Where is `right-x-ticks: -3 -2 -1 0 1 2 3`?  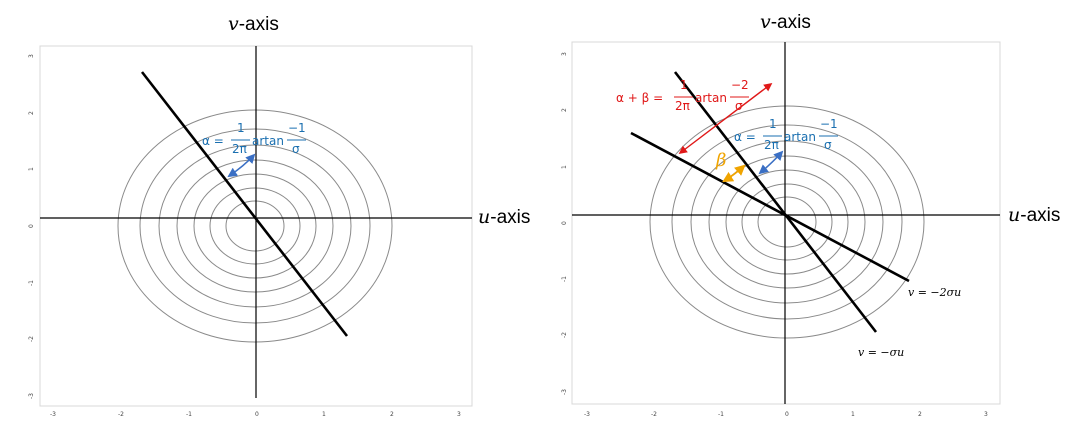 right-x-ticks: -3 -2 -1 0 1 2 3 is located at coordinates (786, 414).